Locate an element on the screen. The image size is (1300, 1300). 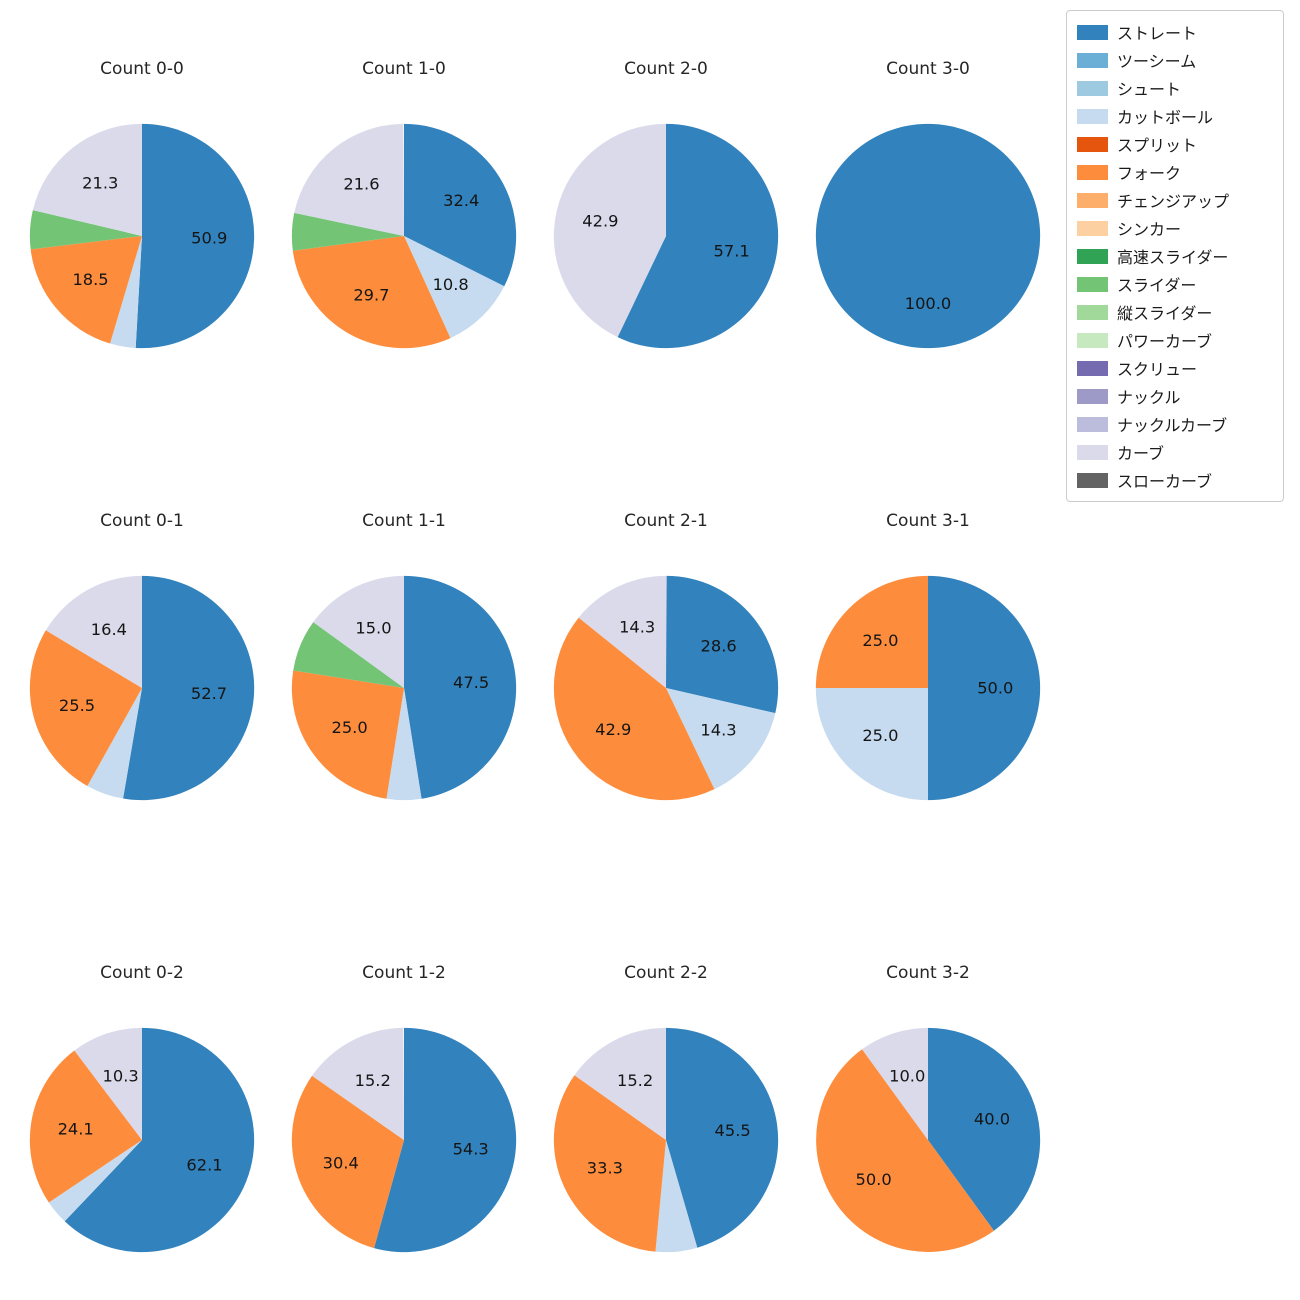
slice-label: 54.3 is located at coordinates (471, 1149).